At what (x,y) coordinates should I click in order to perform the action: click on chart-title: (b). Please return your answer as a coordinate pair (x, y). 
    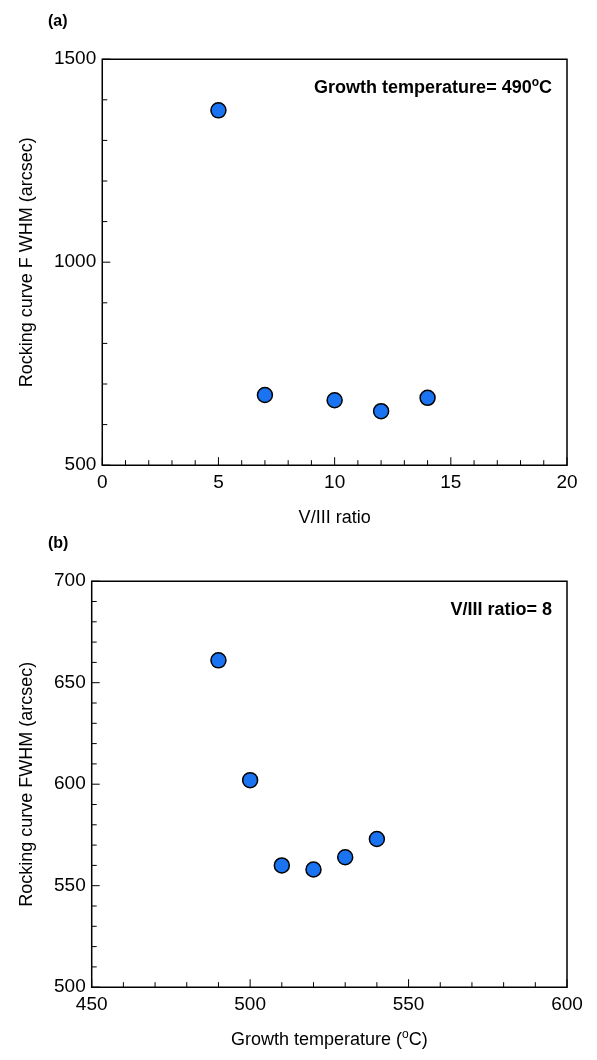
    Looking at the image, I should click on (58, 543).